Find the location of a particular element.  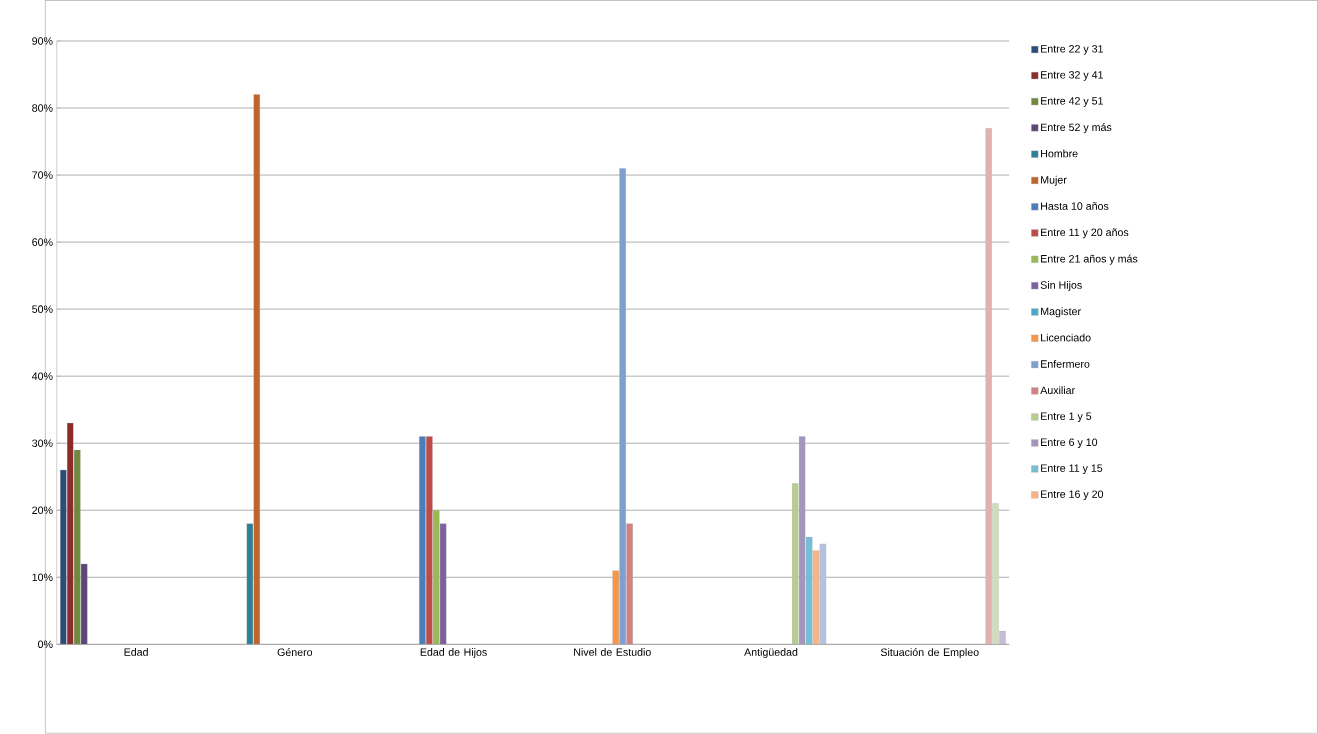

legend-label: Entre 11 y 20 años is located at coordinates (1085, 233).